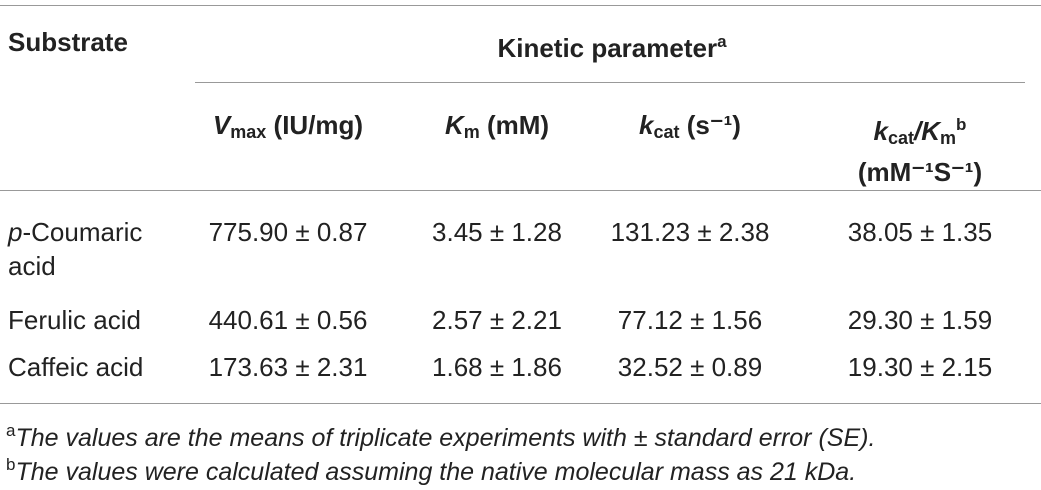 This screenshot has width=1041, height=490. What do you see at coordinates (318, 125) in the screenshot?
I see `unit: (IU/mg)` at bounding box center [318, 125].